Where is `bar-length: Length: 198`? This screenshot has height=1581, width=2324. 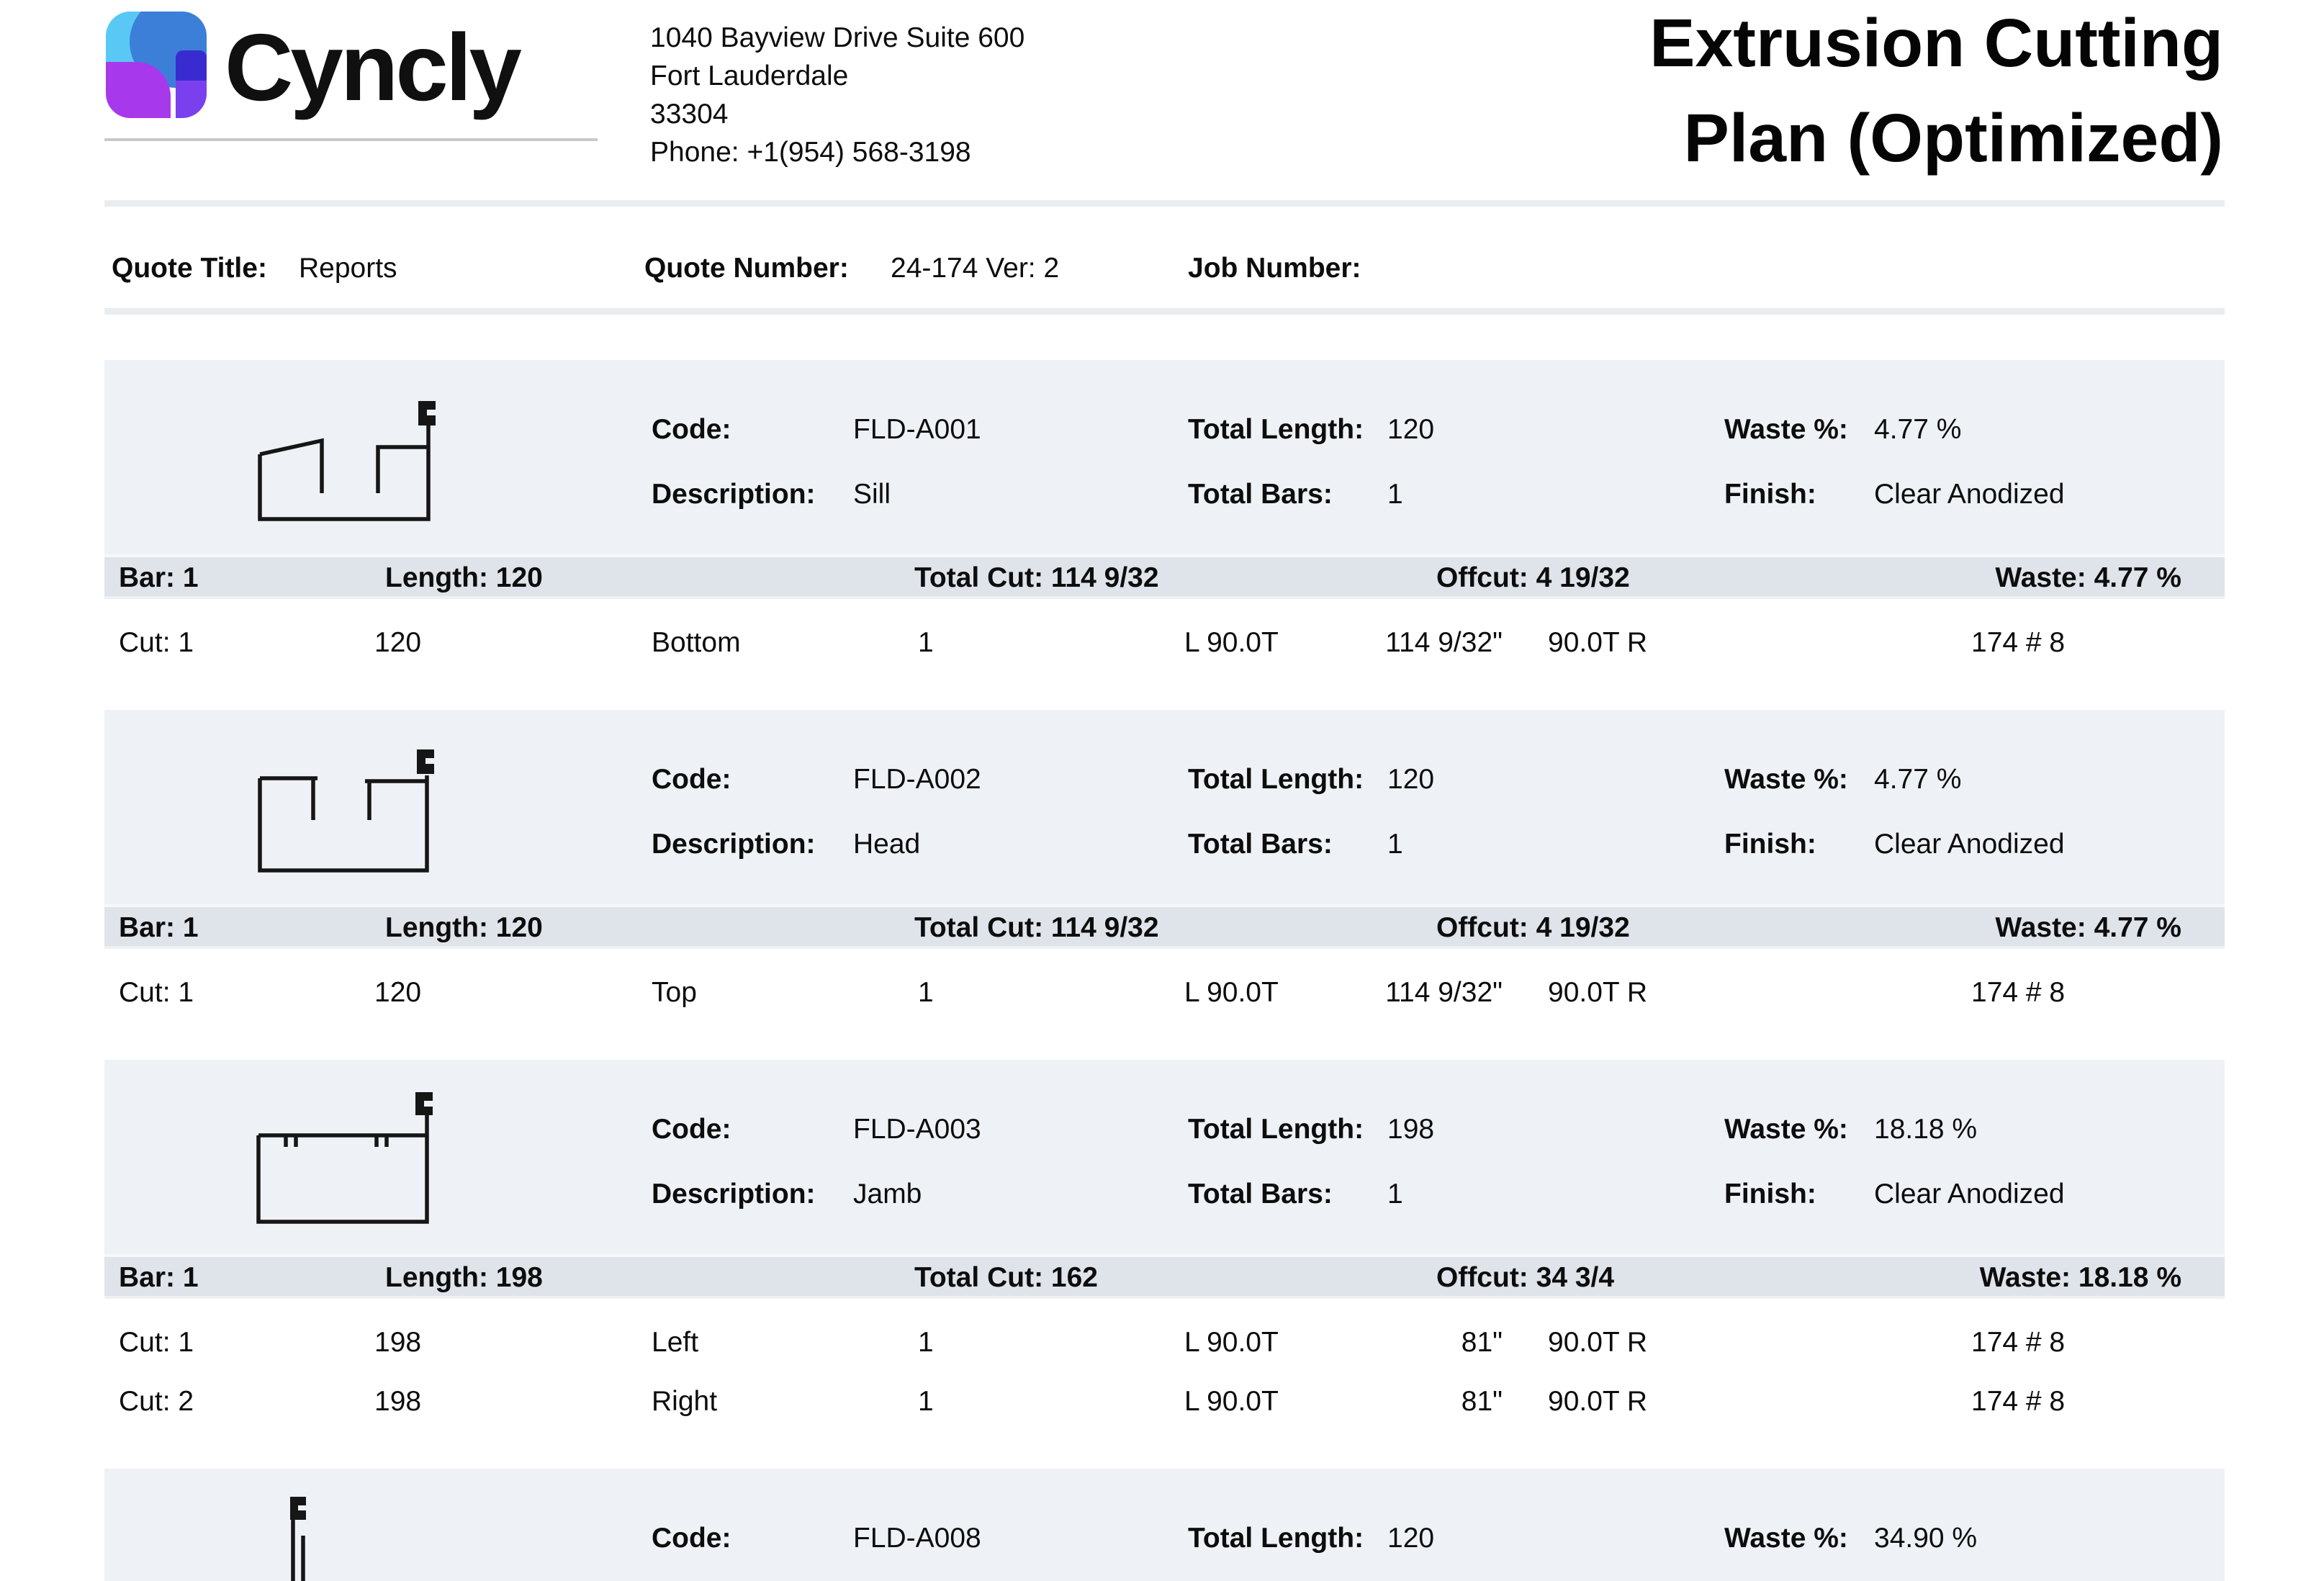
bar-length: Length: 198 is located at coordinates (464, 1277).